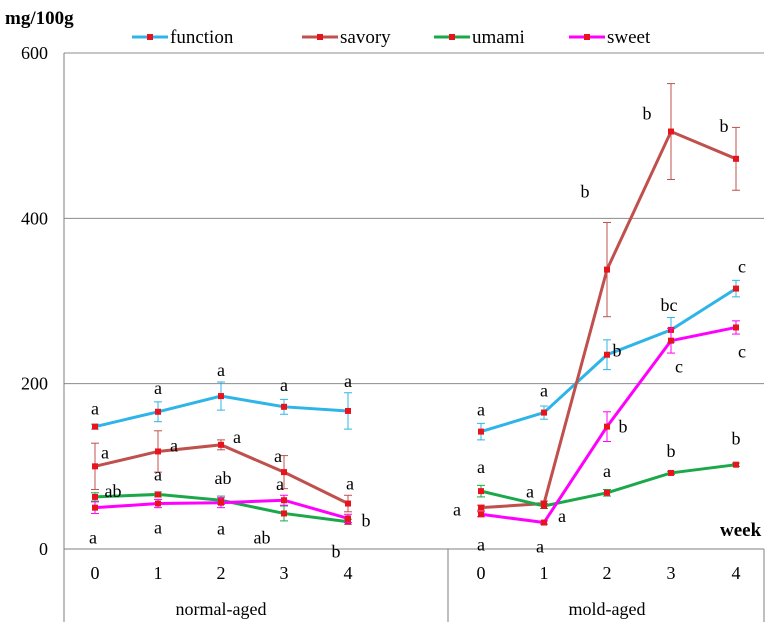 The height and width of the screenshot is (625, 768). Describe the element at coordinates (741, 530) in the screenshot. I see `x-axis-title: week` at that location.